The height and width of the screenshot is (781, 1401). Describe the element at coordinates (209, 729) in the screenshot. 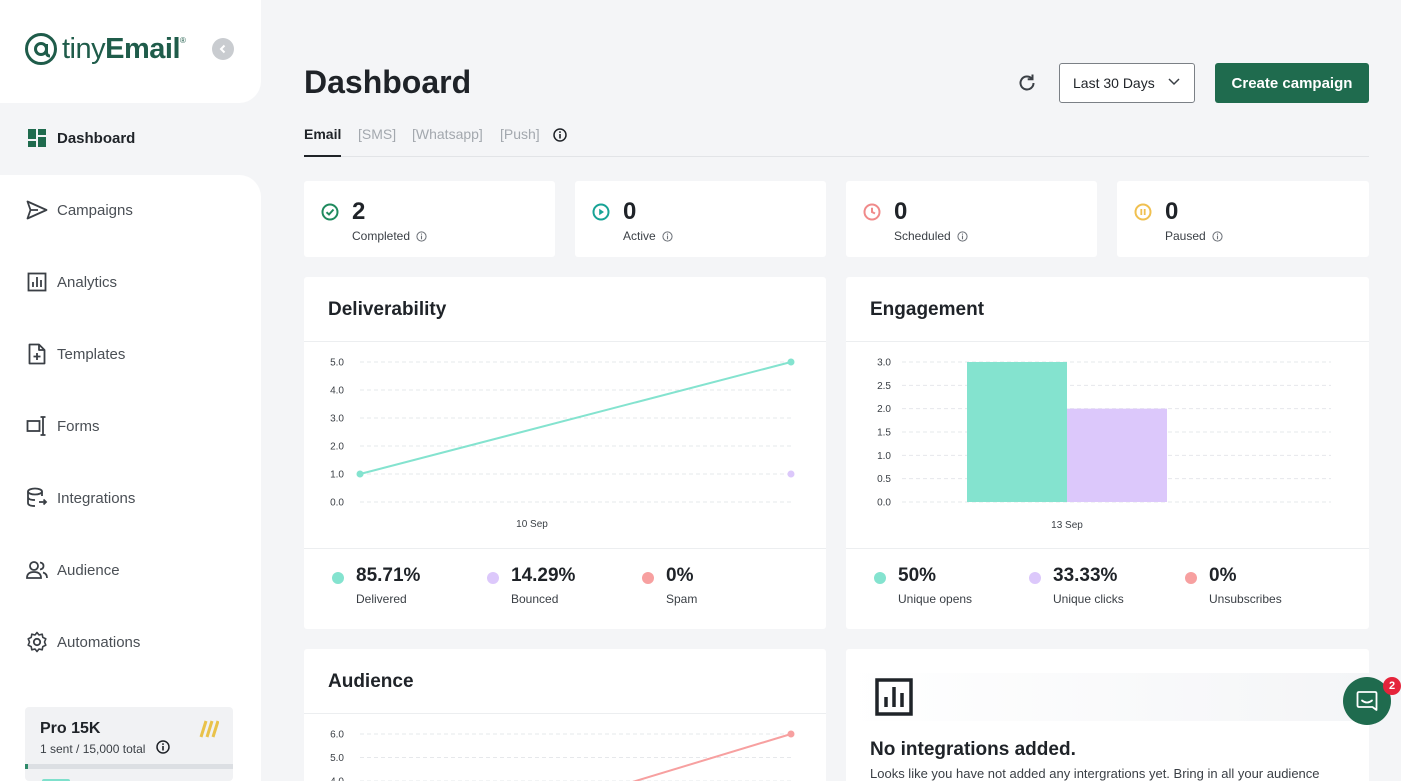

I see `plan-stripes-icon` at that location.